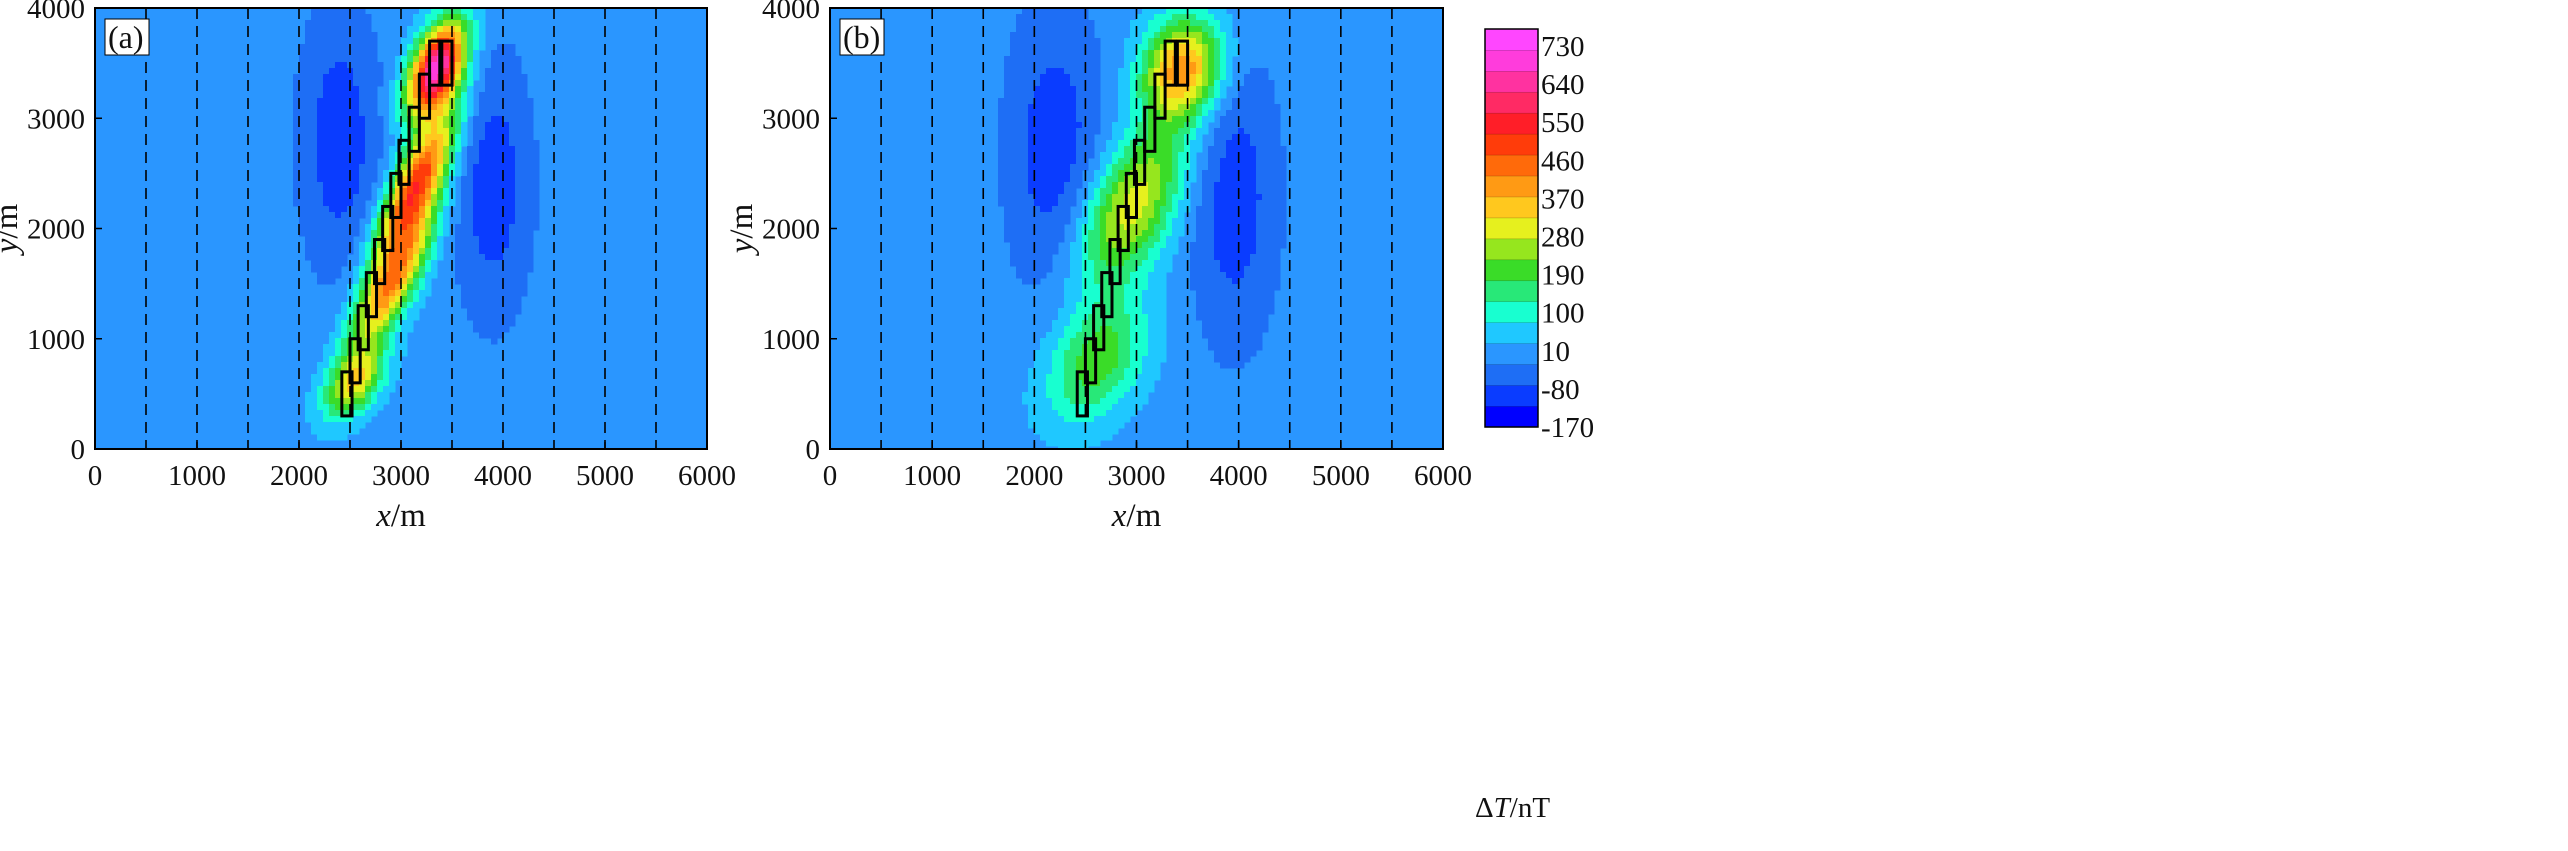 The height and width of the screenshot is (851, 2568). I want to click on colorbar-swatch, so click(1511, 81).